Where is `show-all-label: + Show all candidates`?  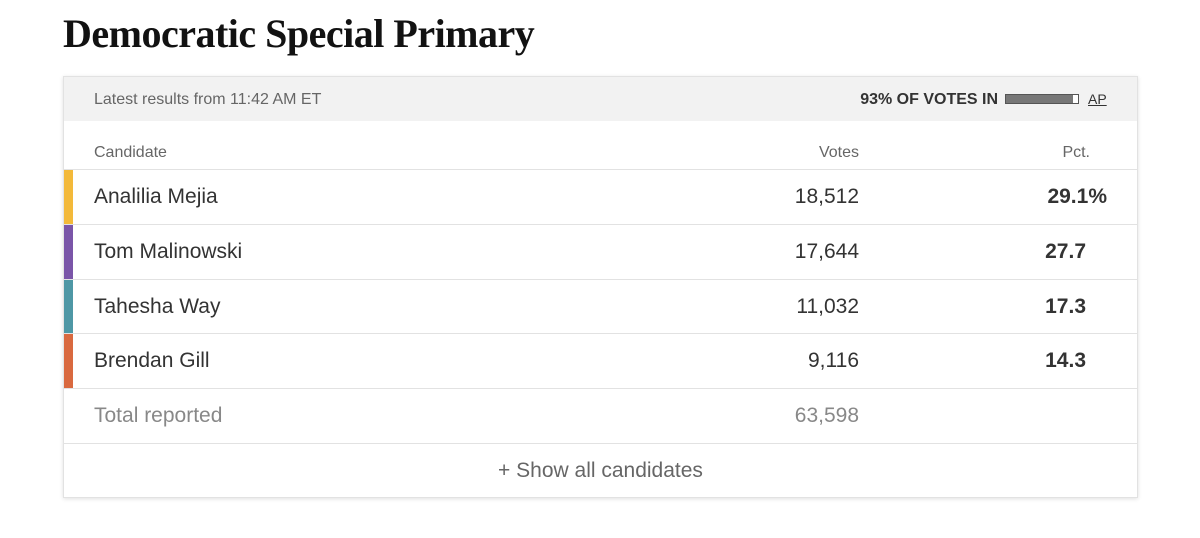
show-all-label: + Show all candidates is located at coordinates (600, 470).